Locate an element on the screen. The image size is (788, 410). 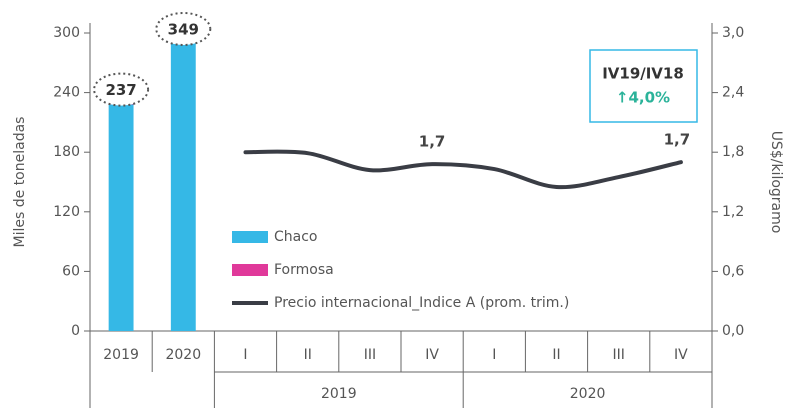
y-tick-label: 60 is located at coordinates (71, 271).